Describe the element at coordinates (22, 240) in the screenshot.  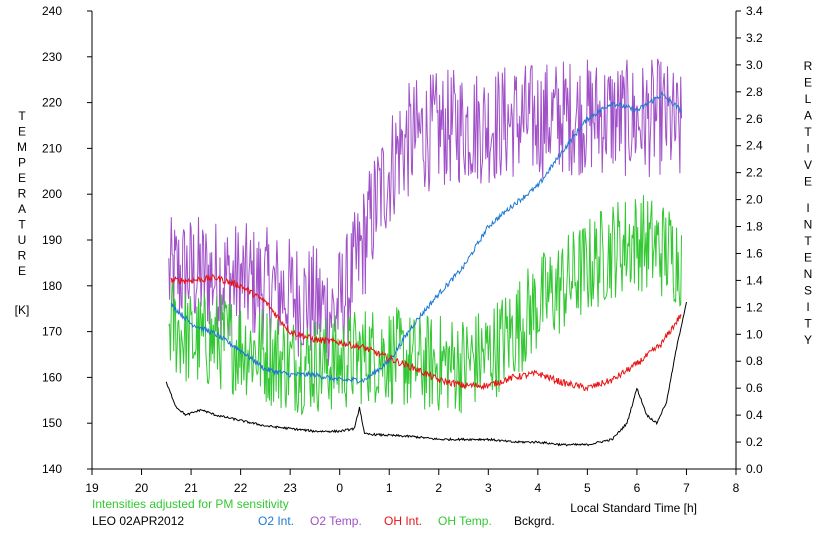
I see `left-axis-label-letter: U` at that location.